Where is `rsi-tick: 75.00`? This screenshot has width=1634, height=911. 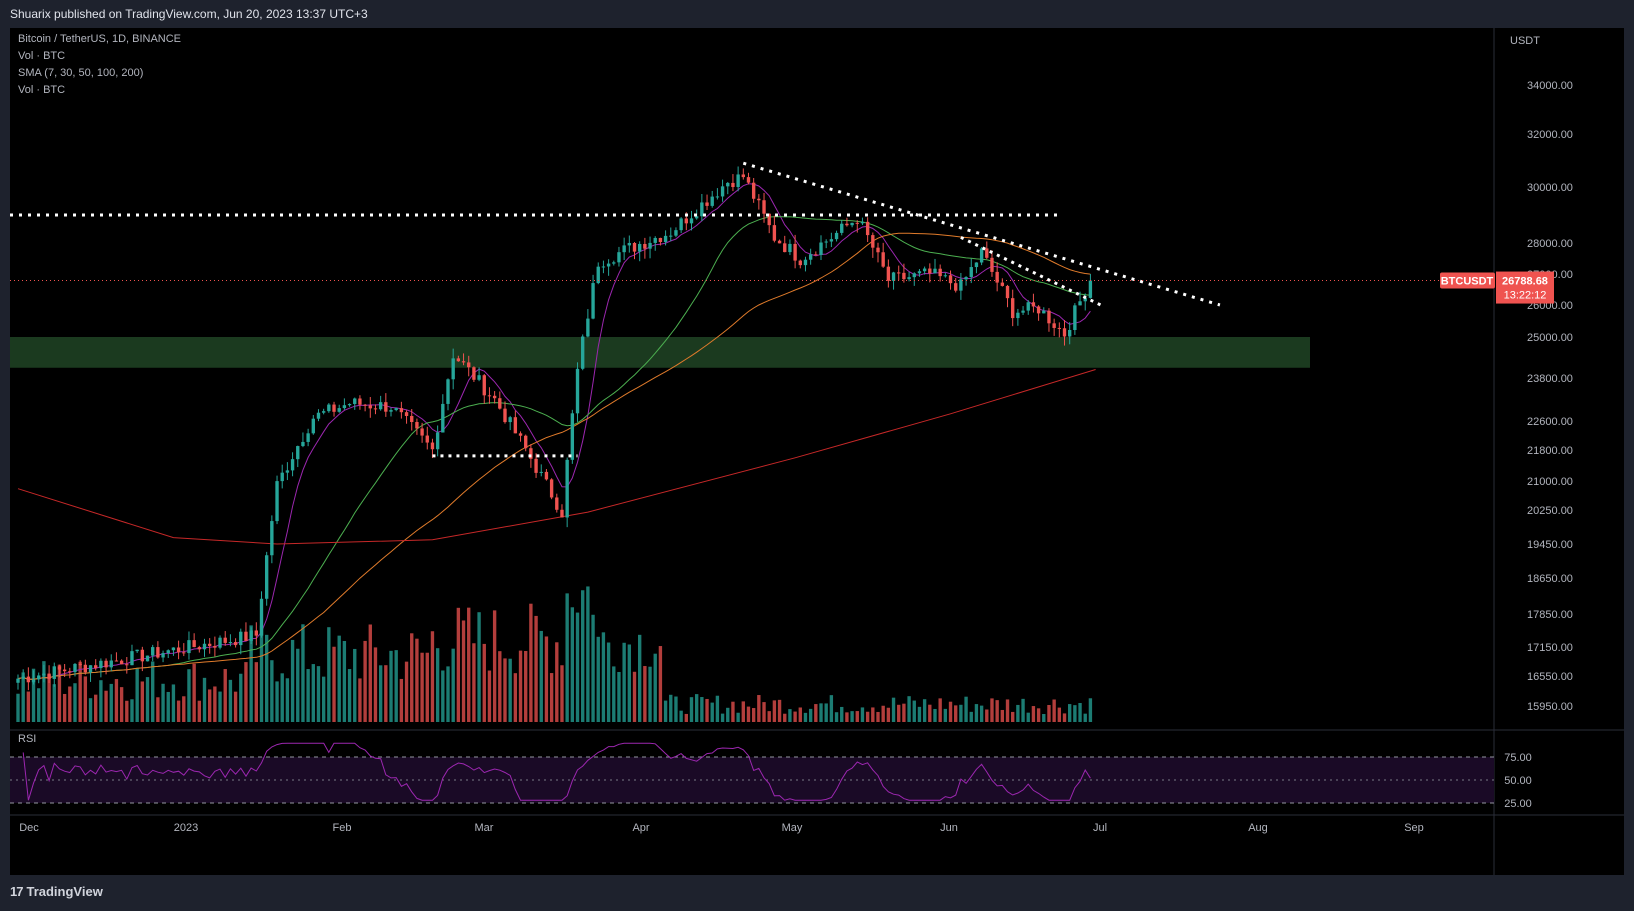 rsi-tick: 75.00 is located at coordinates (1518, 758).